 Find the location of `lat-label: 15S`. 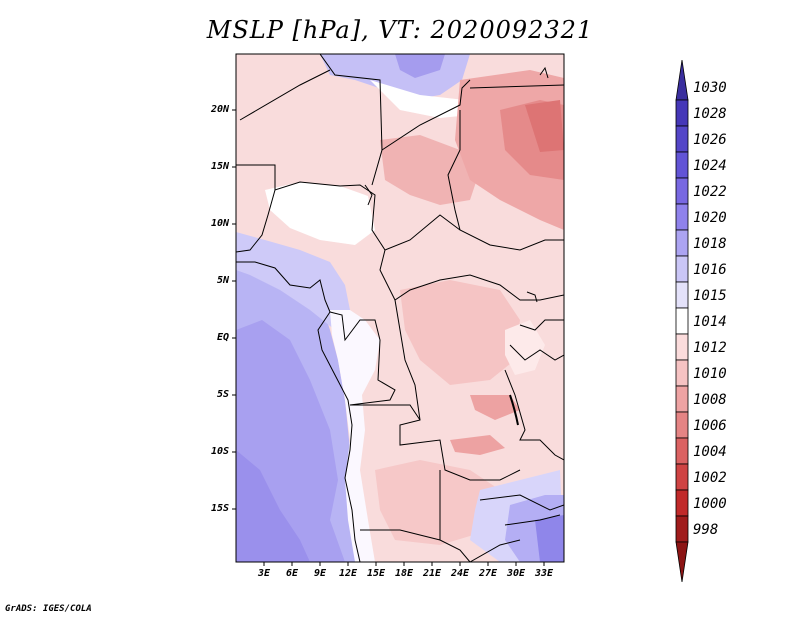

lat-label: 15S is located at coordinates (219, 508).